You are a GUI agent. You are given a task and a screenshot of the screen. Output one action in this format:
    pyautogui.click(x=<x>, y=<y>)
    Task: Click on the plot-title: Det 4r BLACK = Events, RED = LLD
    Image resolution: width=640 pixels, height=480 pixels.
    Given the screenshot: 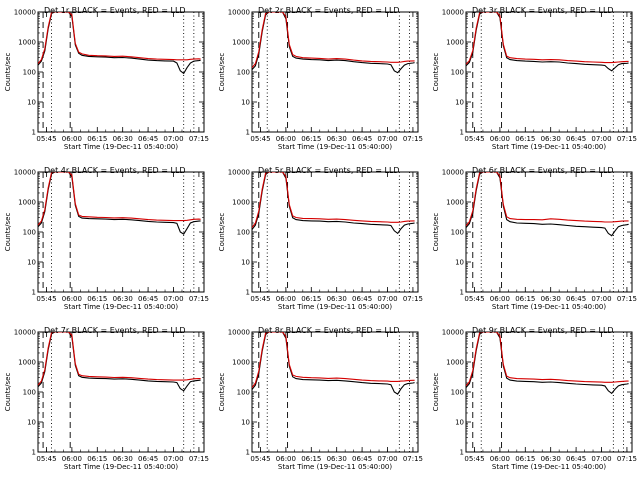 What is the action you would take?
    pyautogui.click(x=115, y=170)
    